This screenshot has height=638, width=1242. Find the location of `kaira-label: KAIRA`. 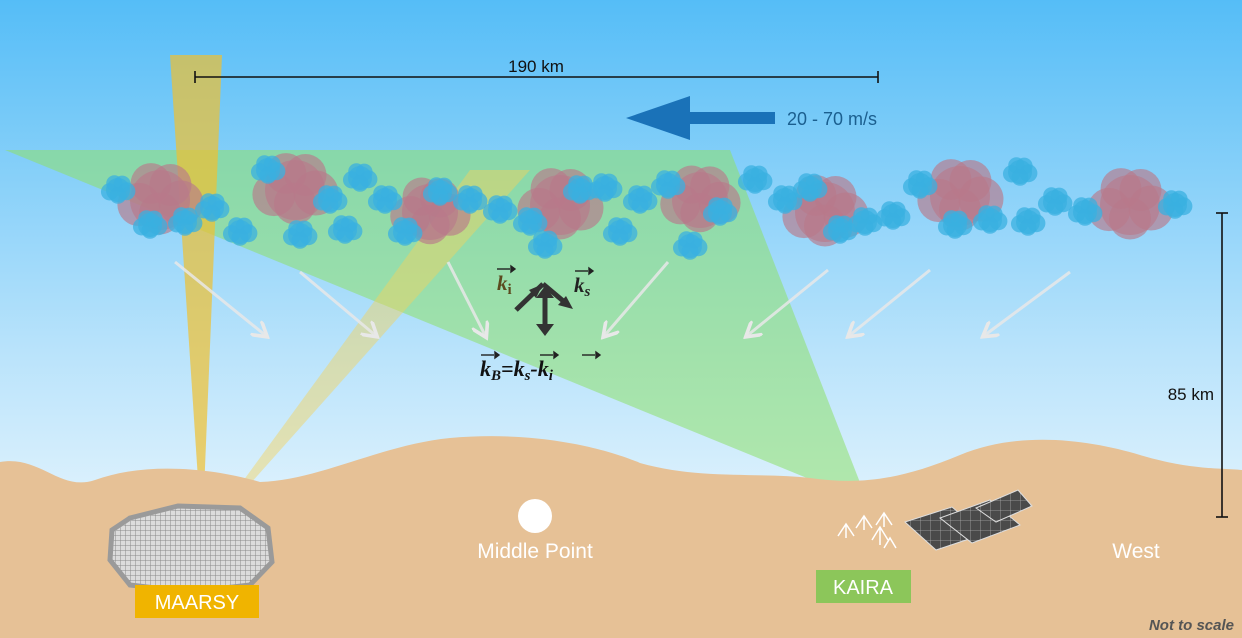

kaira-label: KAIRA is located at coordinates (863, 588).